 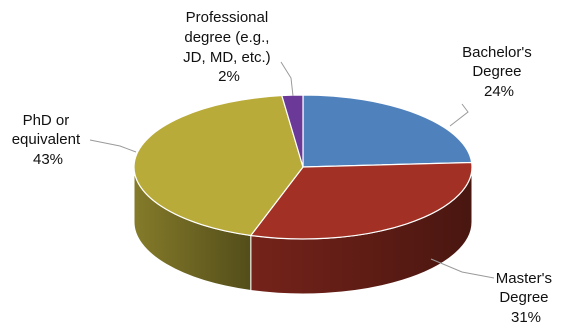 I want to click on label-phd-value: 43%, so click(x=48, y=159).